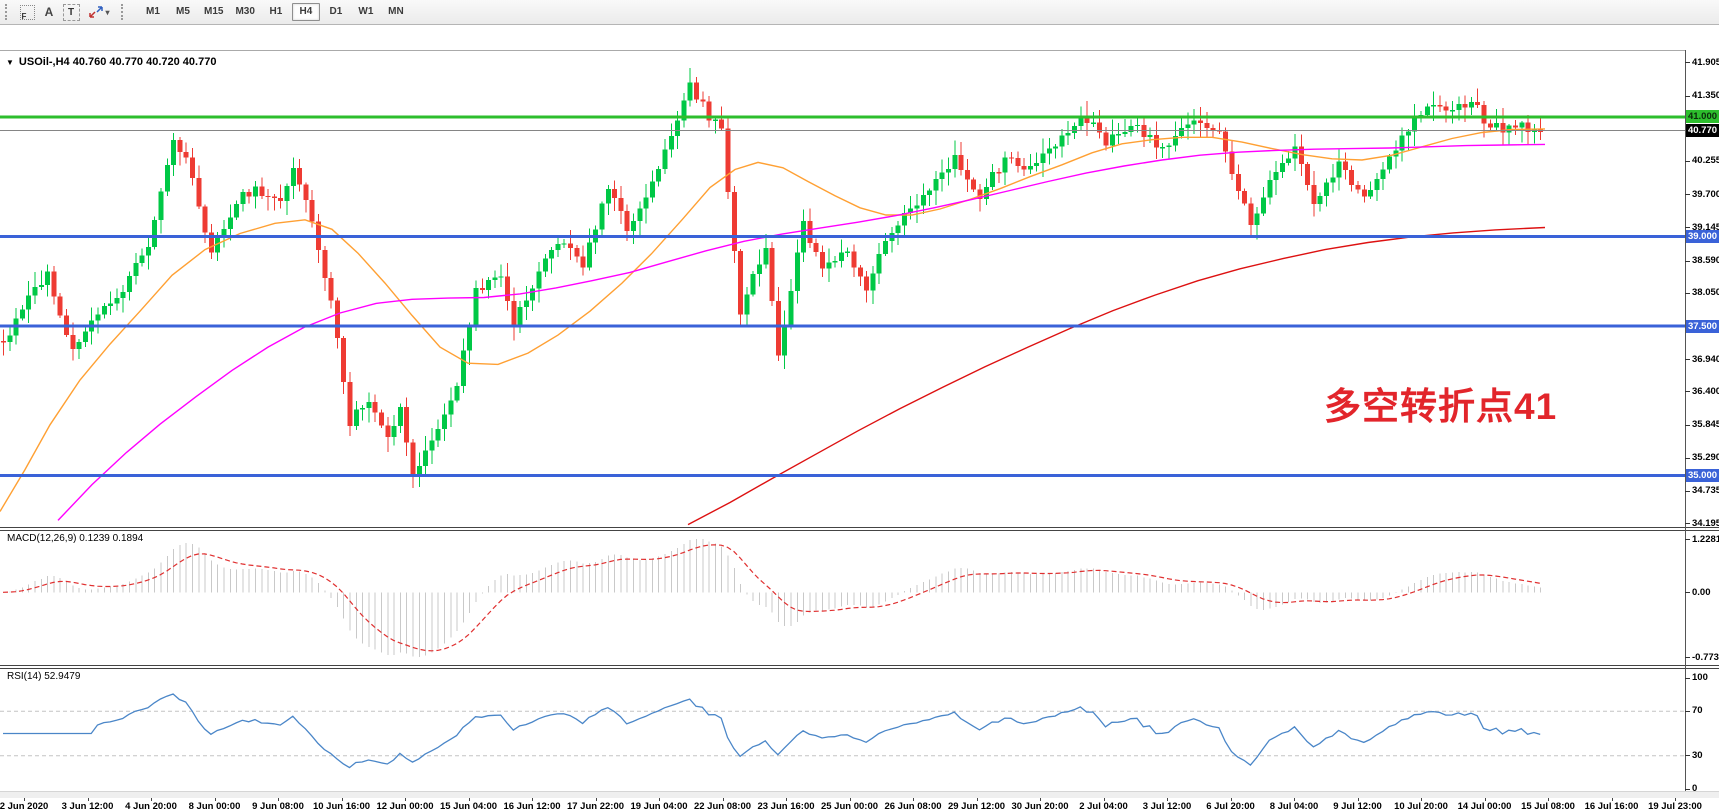  I want to click on time-axis-label: 6 Jul 20:00, so click(1230, 806).